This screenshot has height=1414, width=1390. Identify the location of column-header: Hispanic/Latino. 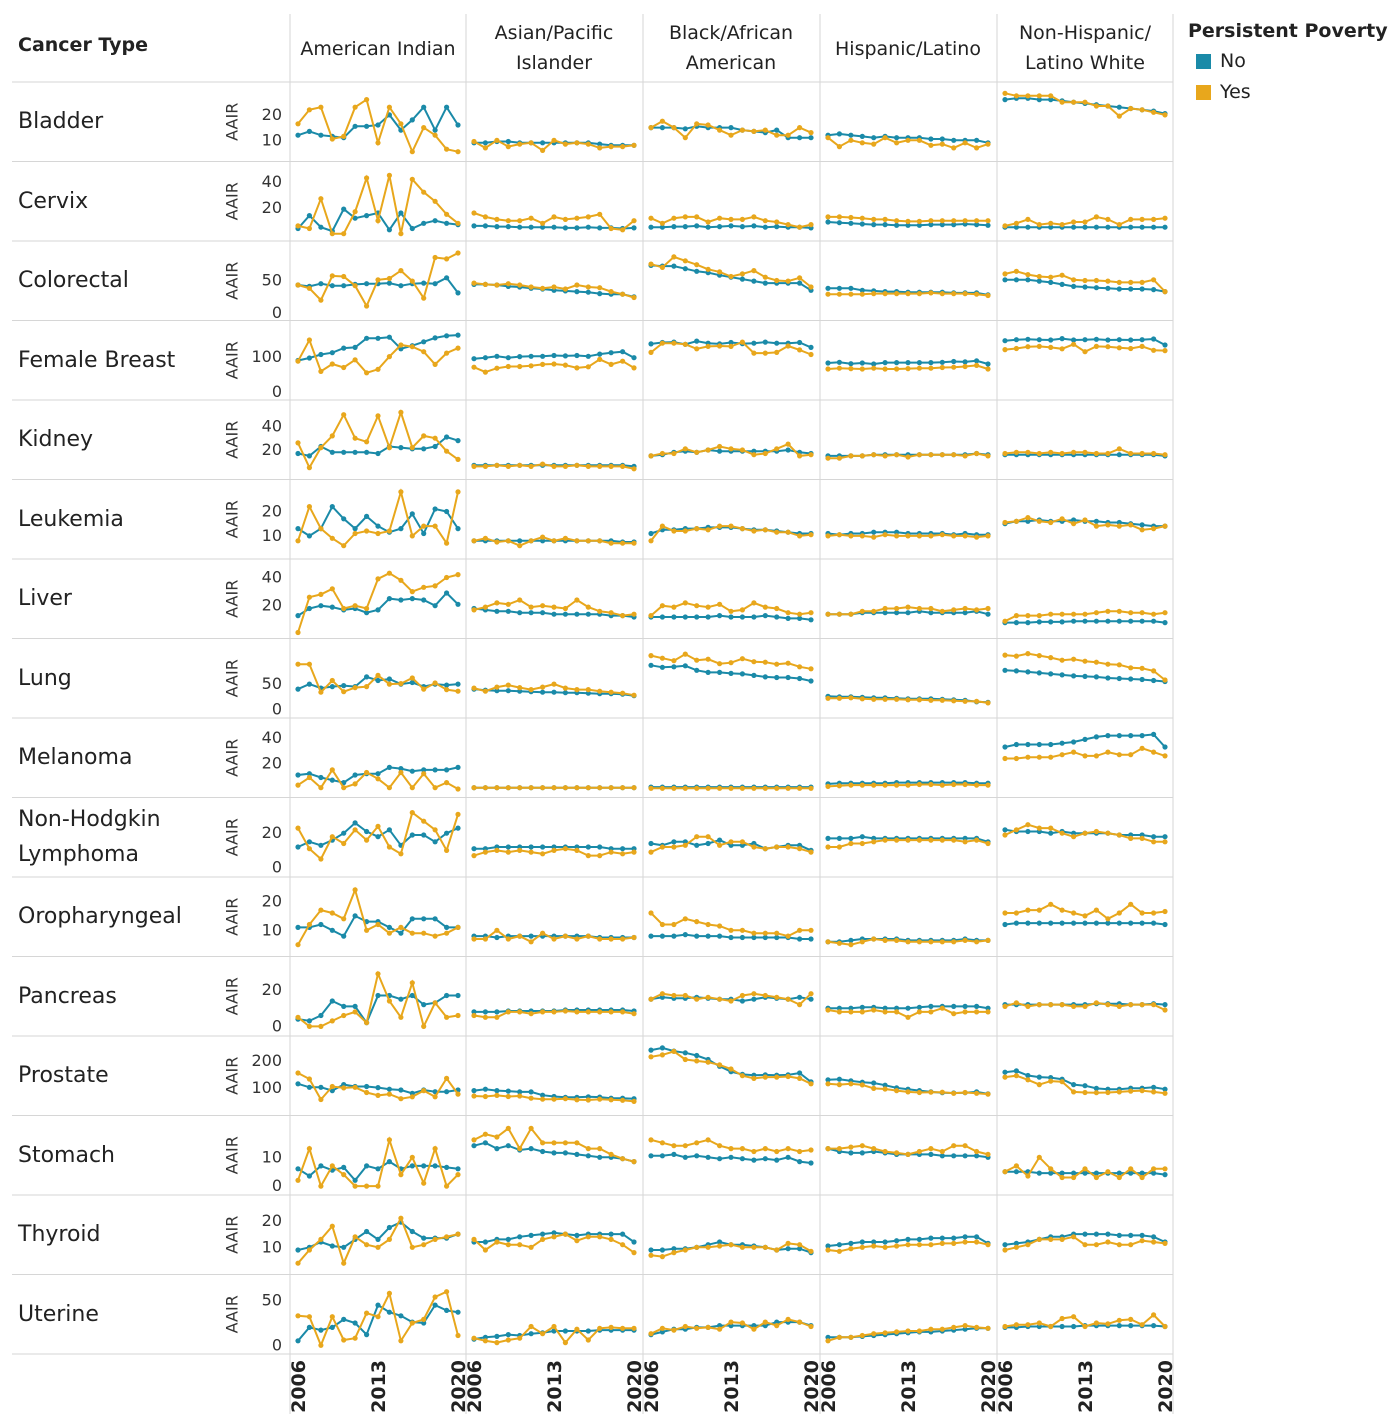
(908, 49).